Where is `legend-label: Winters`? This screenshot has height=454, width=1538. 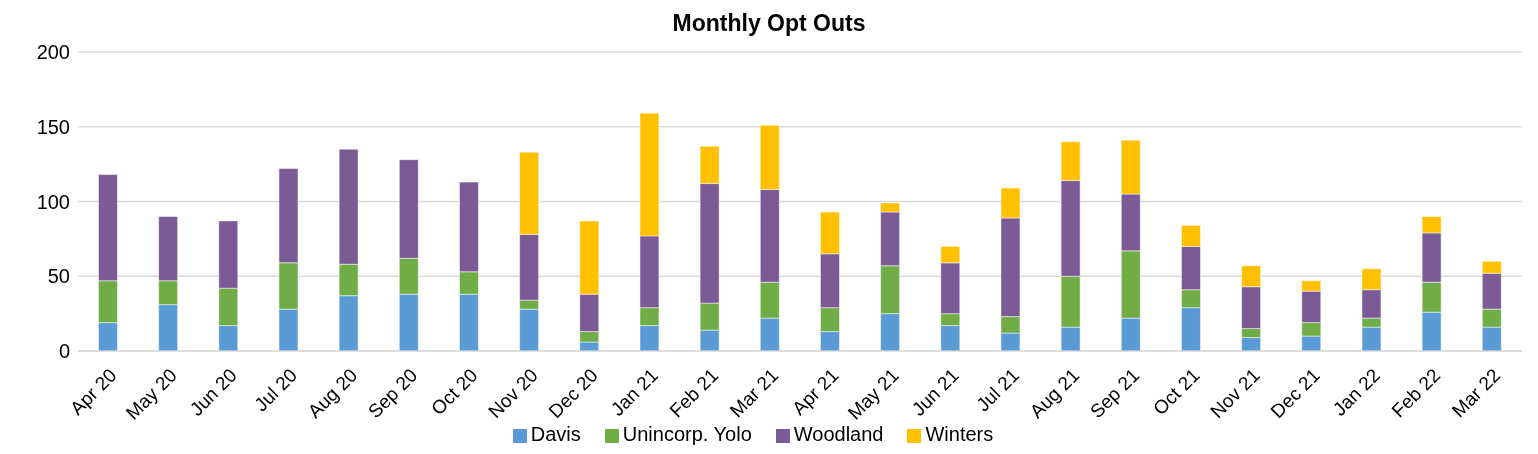 legend-label: Winters is located at coordinates (959, 434).